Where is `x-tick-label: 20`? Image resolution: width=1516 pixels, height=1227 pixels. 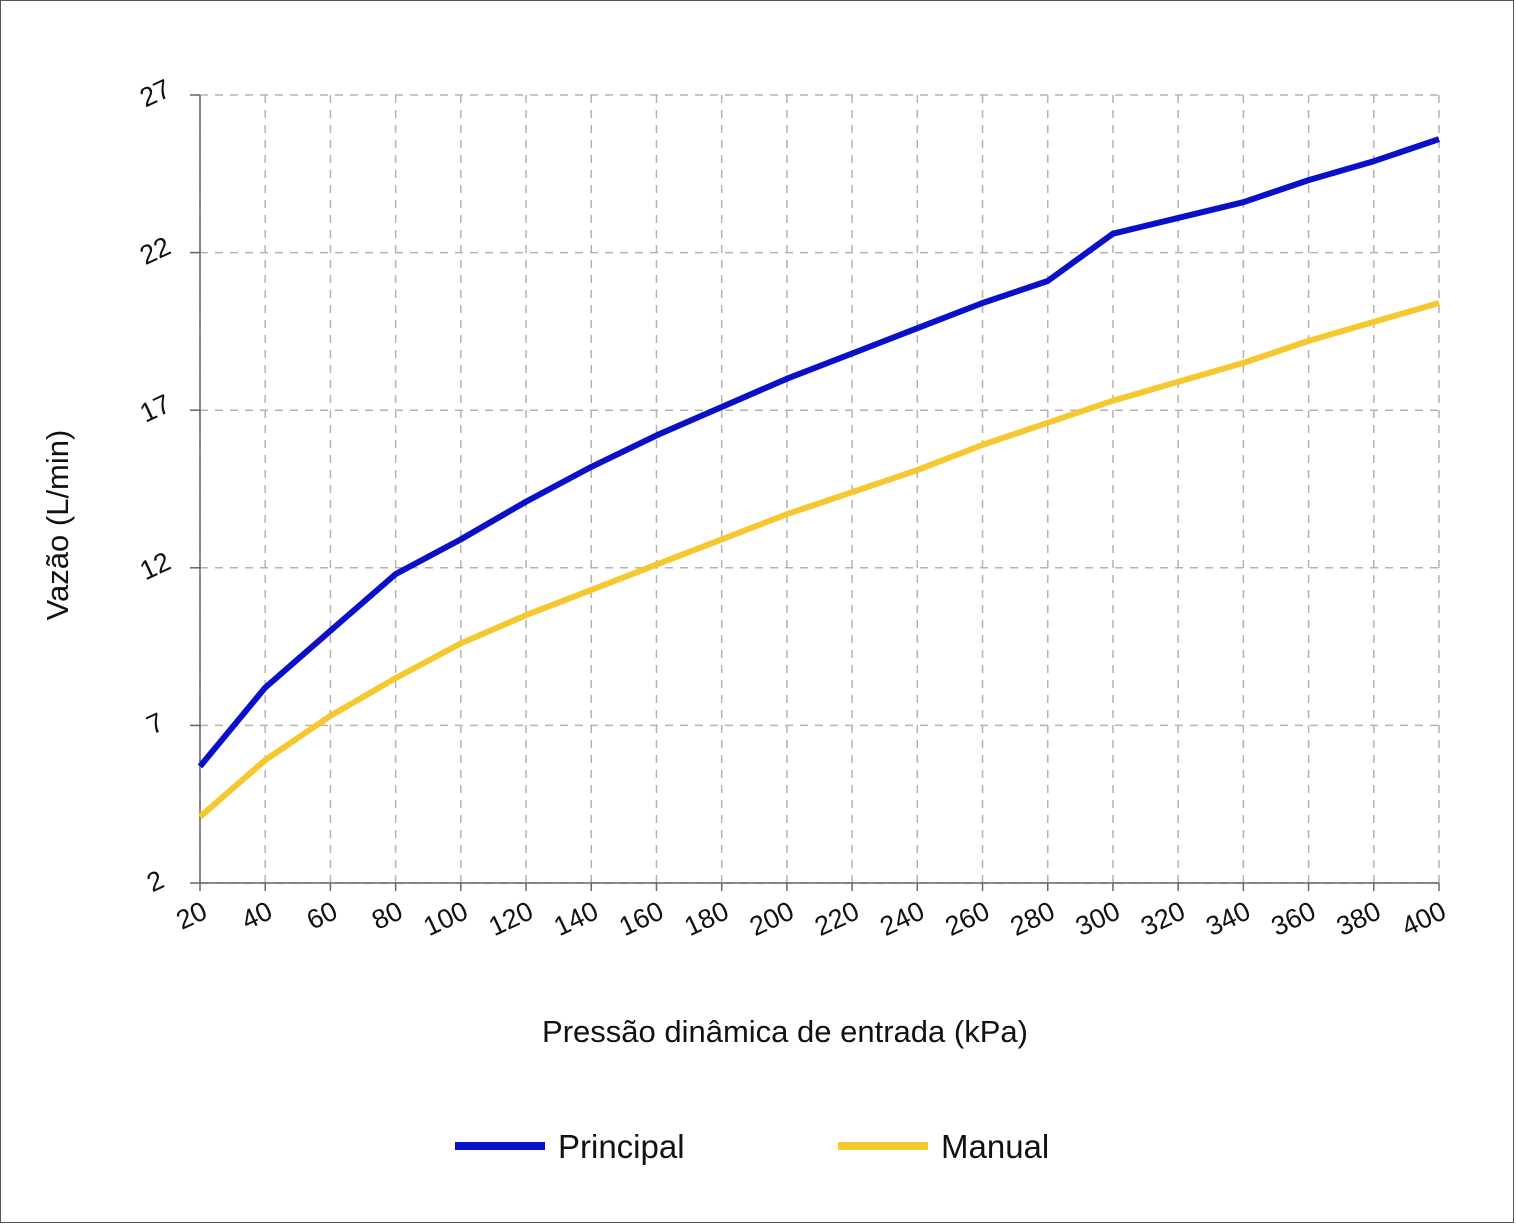 x-tick-label: 20 is located at coordinates (192, 916).